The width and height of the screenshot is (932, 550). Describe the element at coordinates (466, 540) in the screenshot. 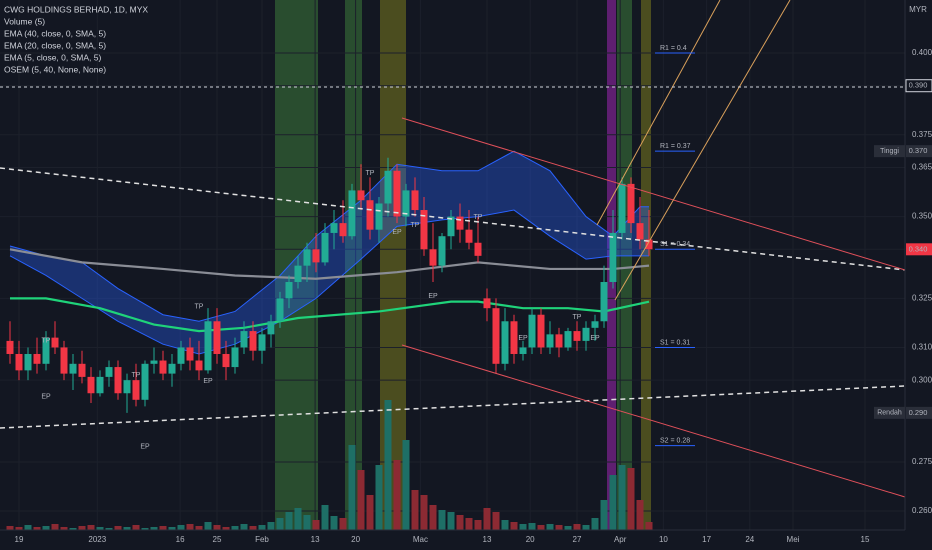

I see `time-axis` at that location.